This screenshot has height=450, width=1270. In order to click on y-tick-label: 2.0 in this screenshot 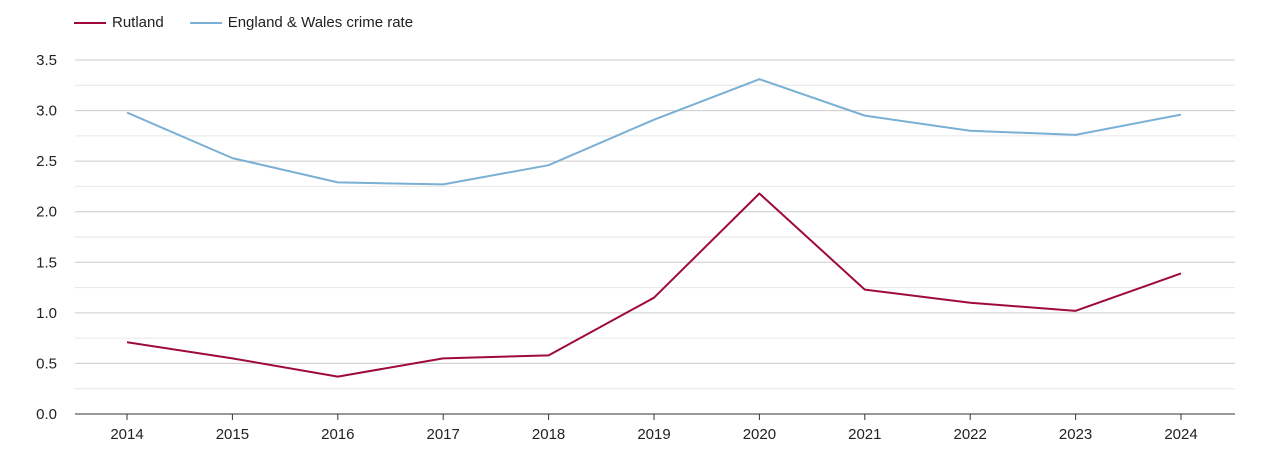, I will do `click(46, 212)`.